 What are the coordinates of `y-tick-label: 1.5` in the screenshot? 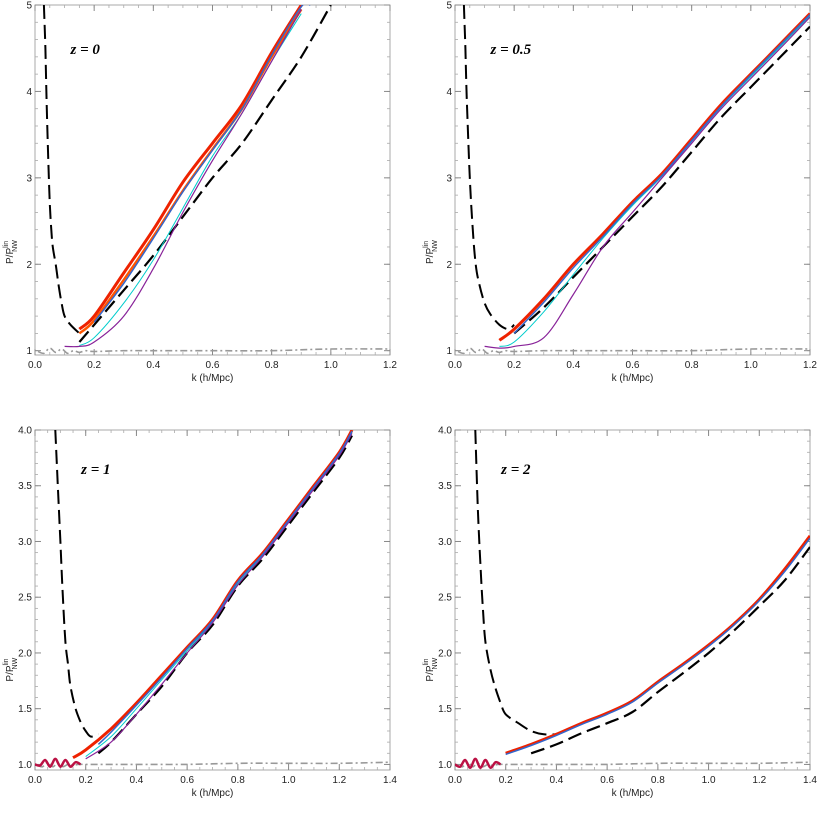 It's located at (445, 709).